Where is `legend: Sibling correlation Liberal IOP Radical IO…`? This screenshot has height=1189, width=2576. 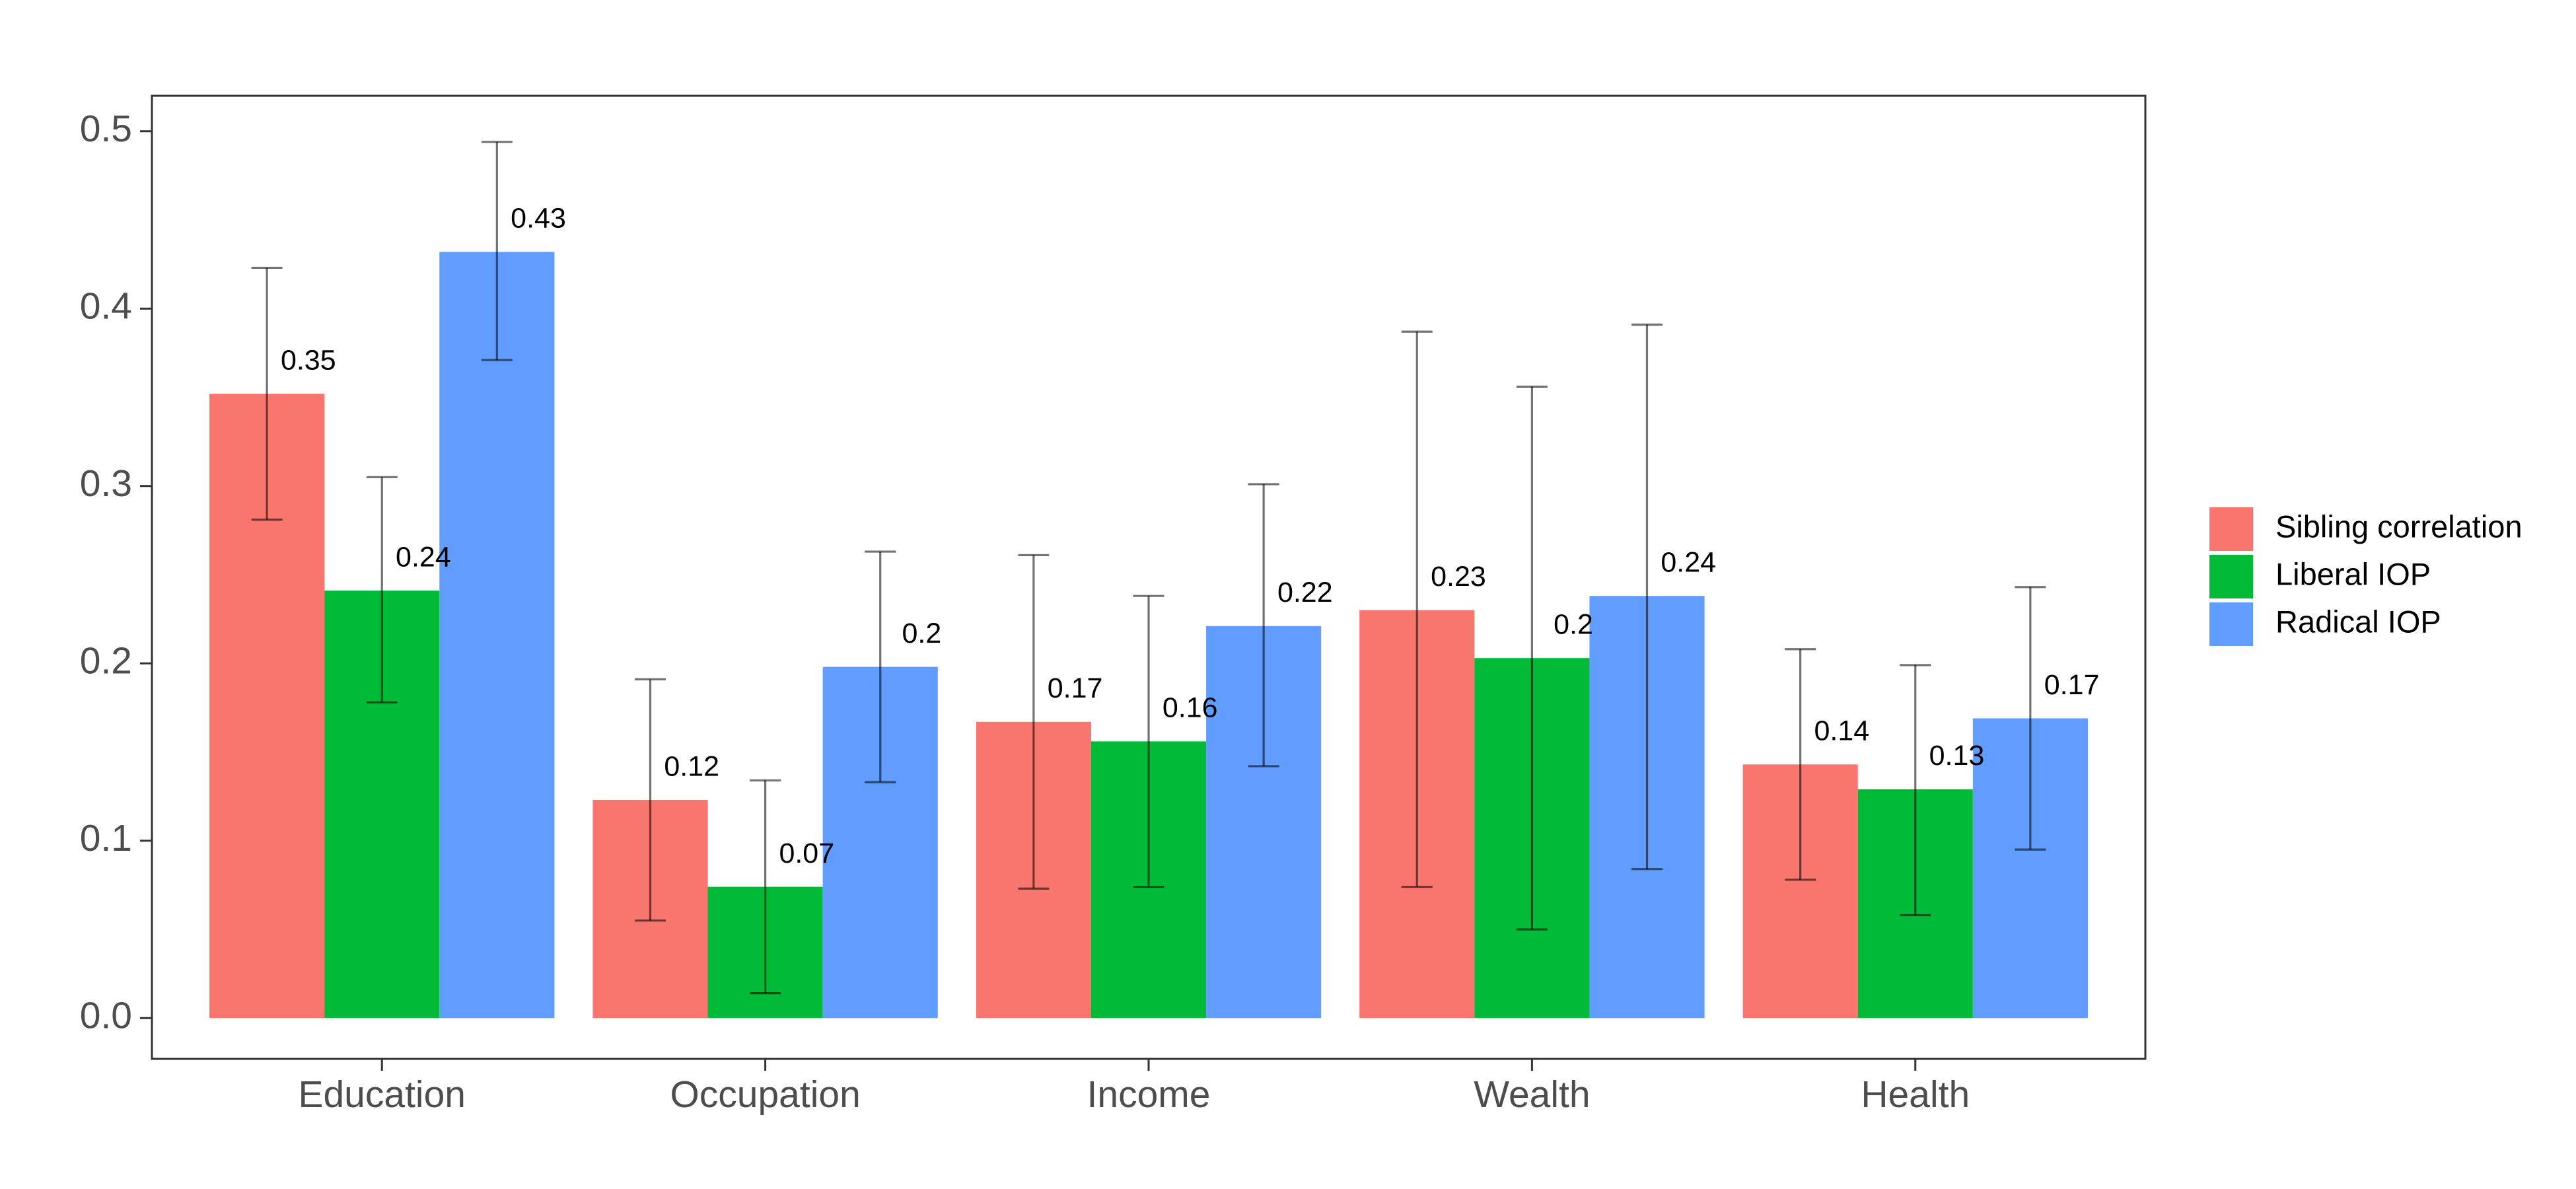 legend: Sibling correlation Liberal IOP Radical IO… is located at coordinates (2365, 576).